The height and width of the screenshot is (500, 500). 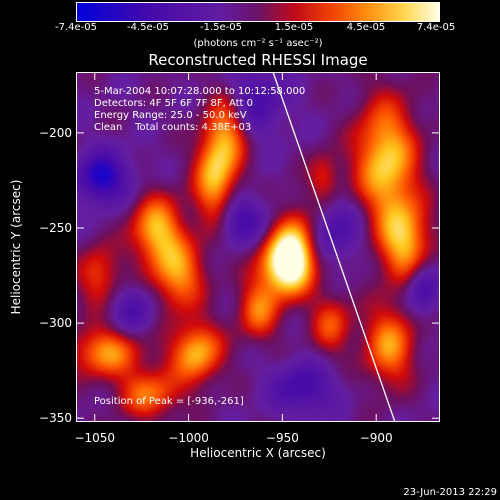 I want to click on energy-range: Energy Range: 25.0 - 50.0 keV, so click(x=170, y=115).